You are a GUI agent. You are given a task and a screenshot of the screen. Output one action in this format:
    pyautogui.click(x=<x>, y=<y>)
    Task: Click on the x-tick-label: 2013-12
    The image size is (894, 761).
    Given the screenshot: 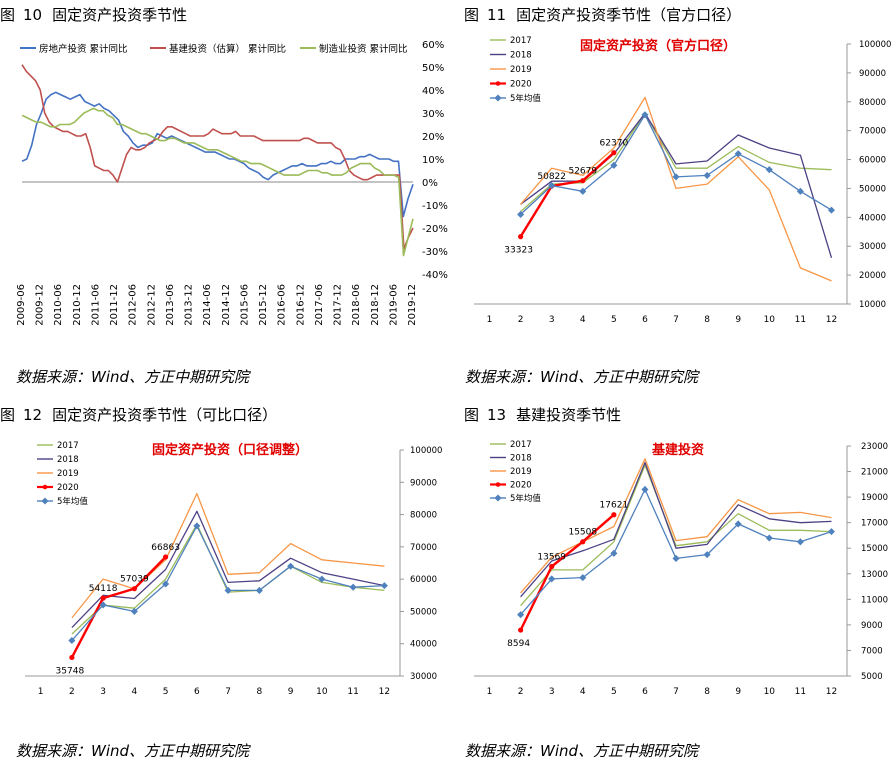 What is the action you would take?
    pyautogui.click(x=189, y=305)
    